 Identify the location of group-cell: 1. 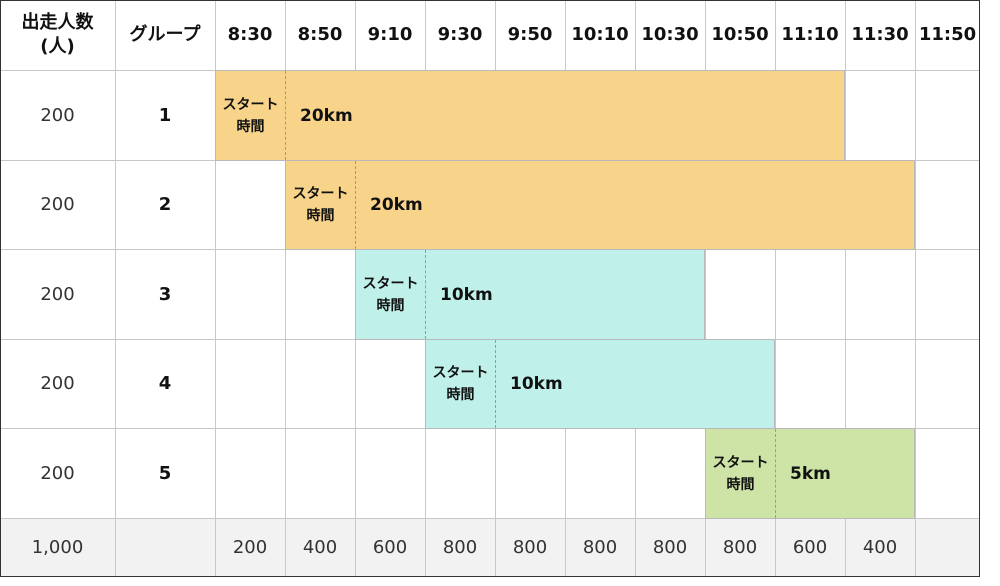
(165, 115).